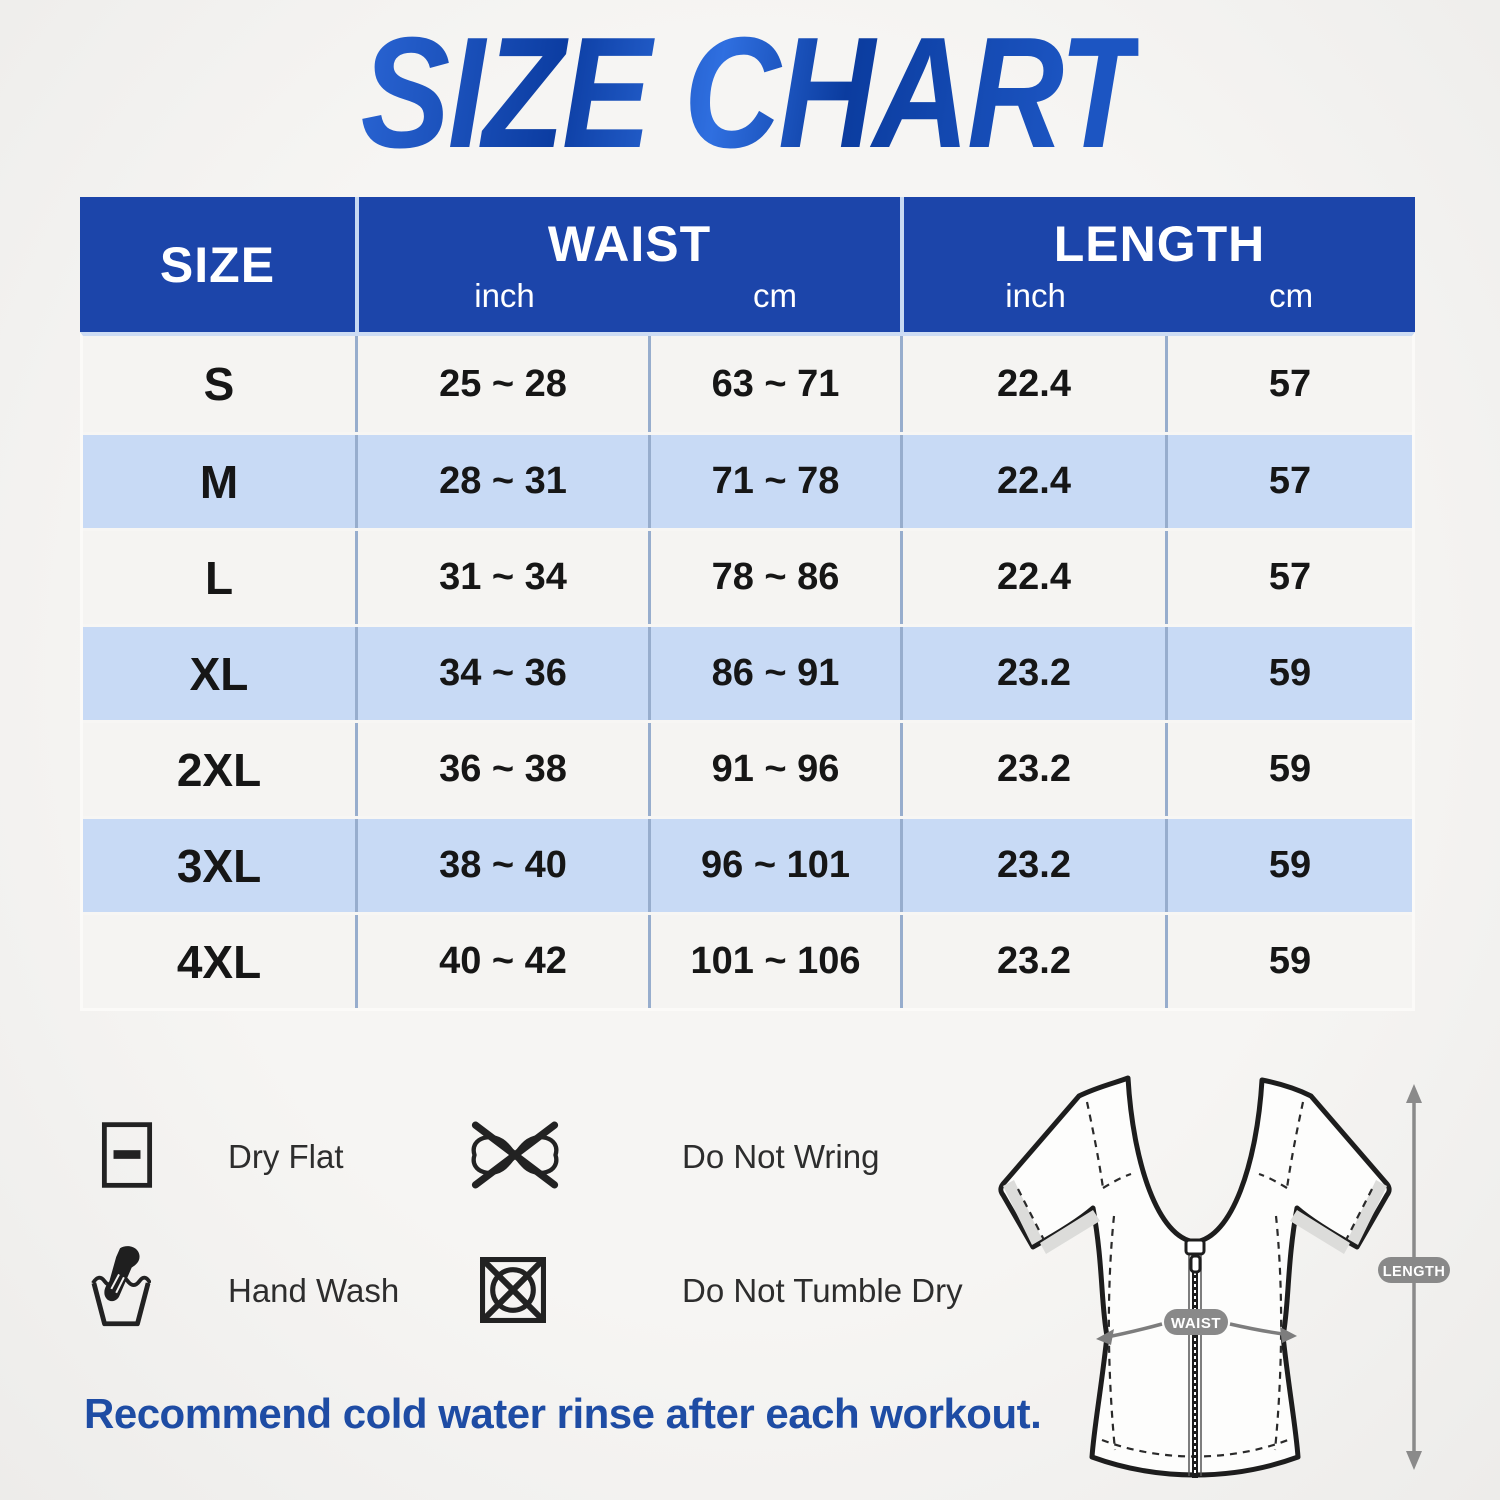 The image size is (1500, 1500). What do you see at coordinates (1291, 295) in the screenshot?
I see `length-unit-cm: cm` at bounding box center [1291, 295].